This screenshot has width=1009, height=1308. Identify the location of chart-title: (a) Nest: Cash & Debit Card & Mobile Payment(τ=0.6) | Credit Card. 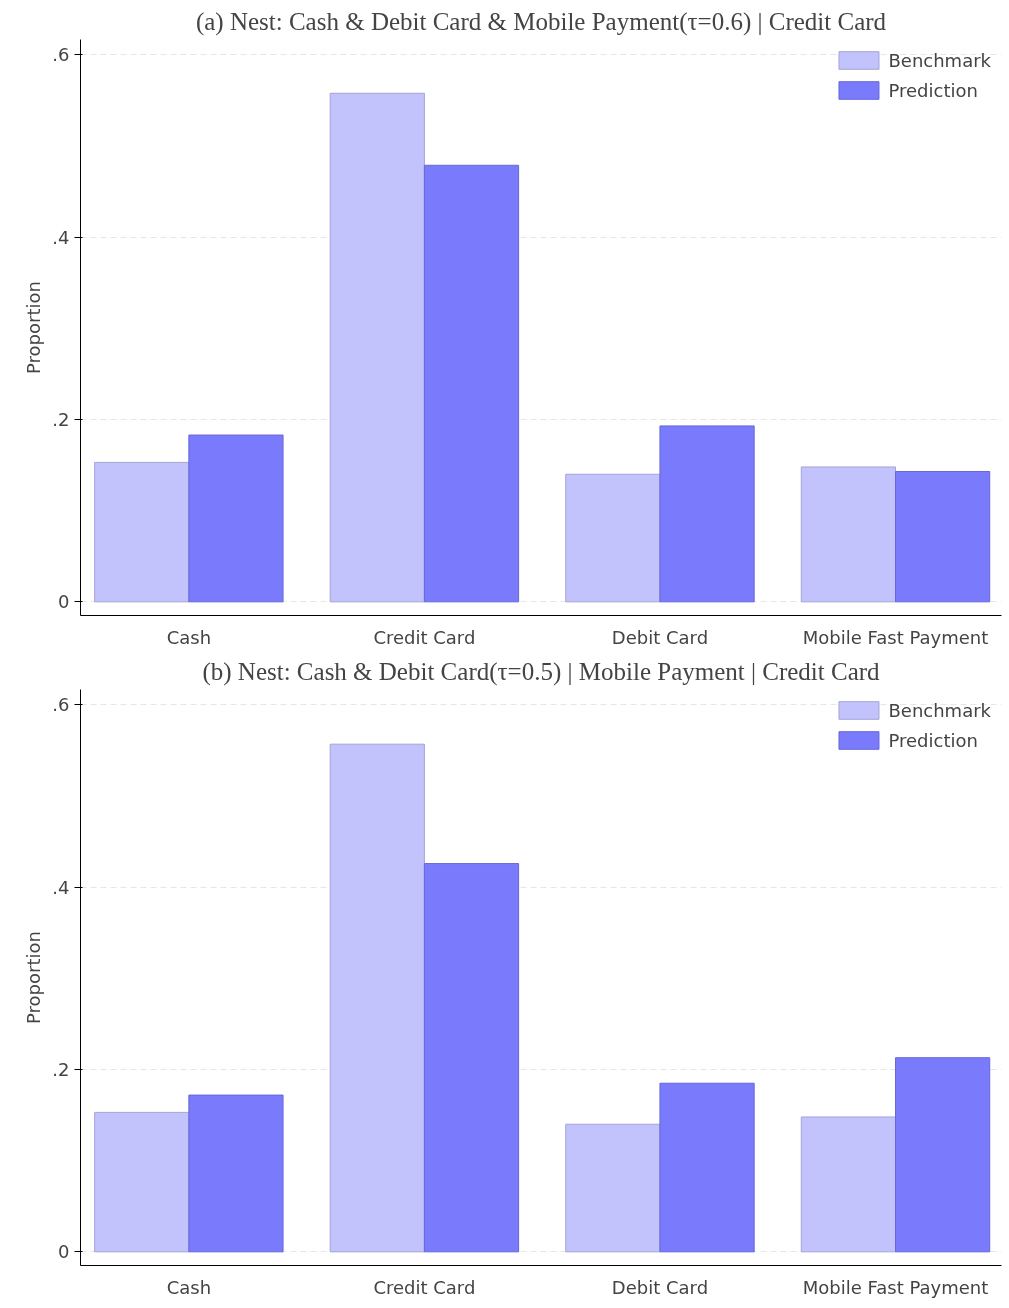
(541, 21).